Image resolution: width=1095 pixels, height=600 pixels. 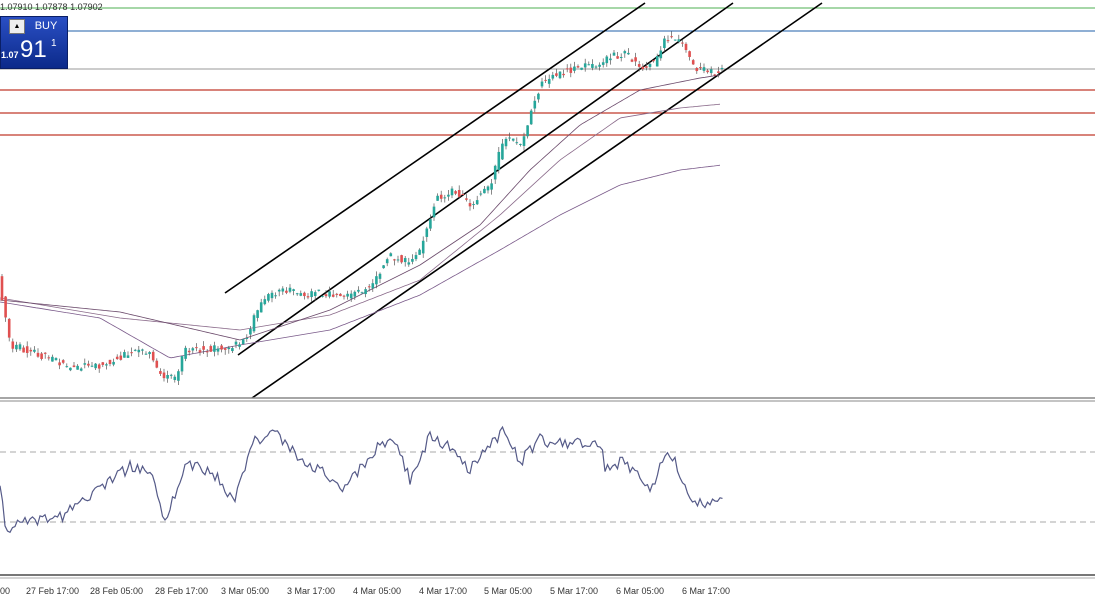 What do you see at coordinates (46, 26) in the screenshot?
I see `buy-button: BUY` at bounding box center [46, 26].